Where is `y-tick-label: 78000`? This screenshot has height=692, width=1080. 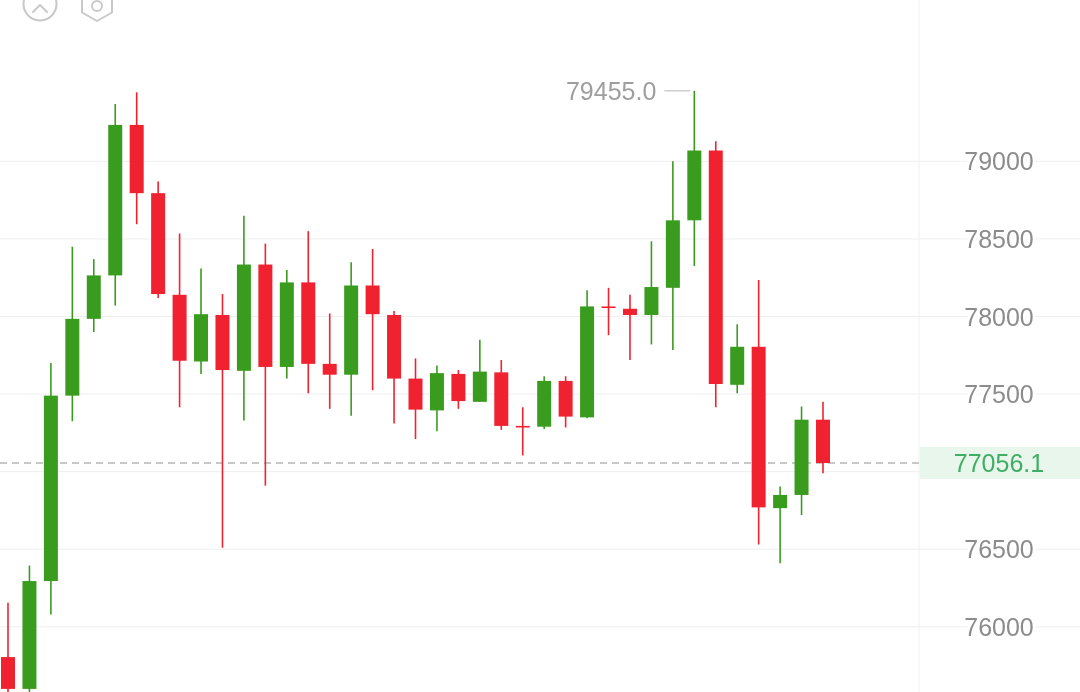 y-tick-label: 78000 is located at coordinates (999, 316).